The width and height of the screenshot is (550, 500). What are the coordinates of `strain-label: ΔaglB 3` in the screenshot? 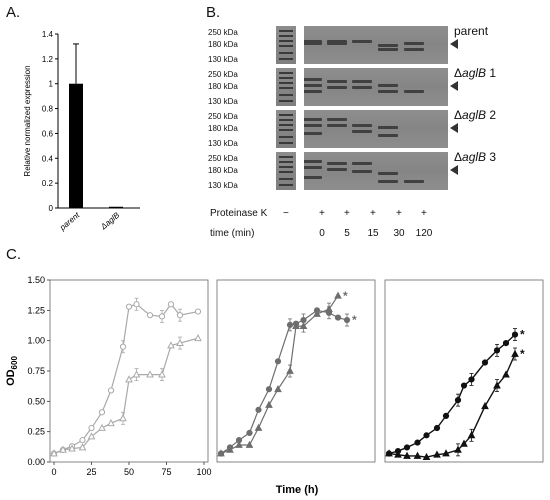 It's located at (475, 157).